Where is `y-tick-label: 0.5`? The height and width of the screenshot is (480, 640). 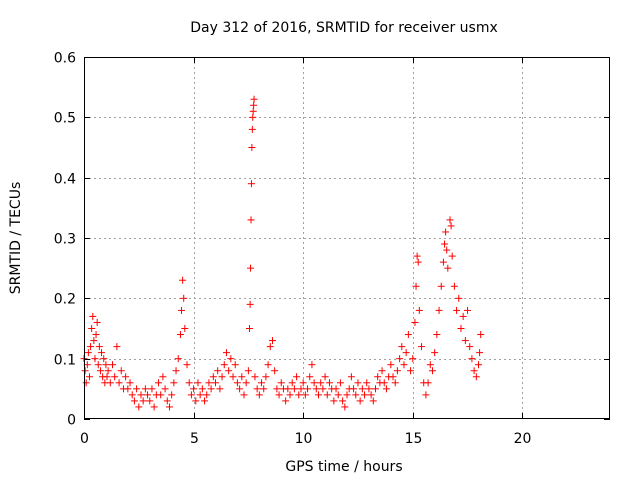 y-tick-label: 0.5 is located at coordinates (65, 119).